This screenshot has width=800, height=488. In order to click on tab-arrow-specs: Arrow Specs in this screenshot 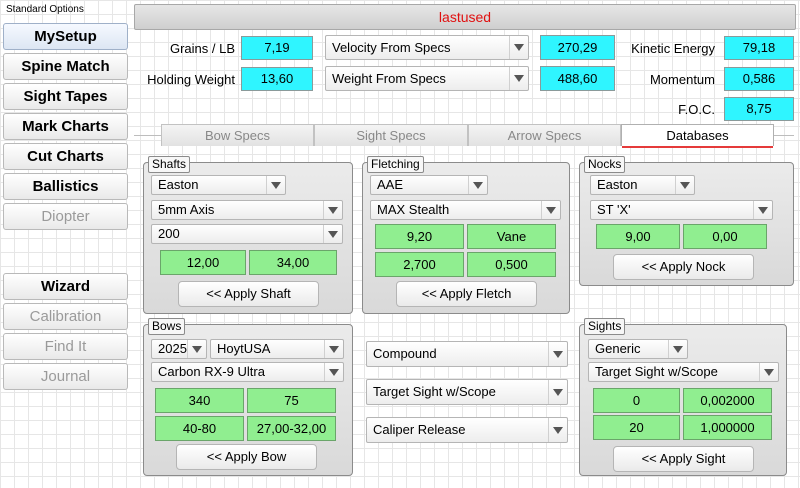, I will do `click(544, 135)`.